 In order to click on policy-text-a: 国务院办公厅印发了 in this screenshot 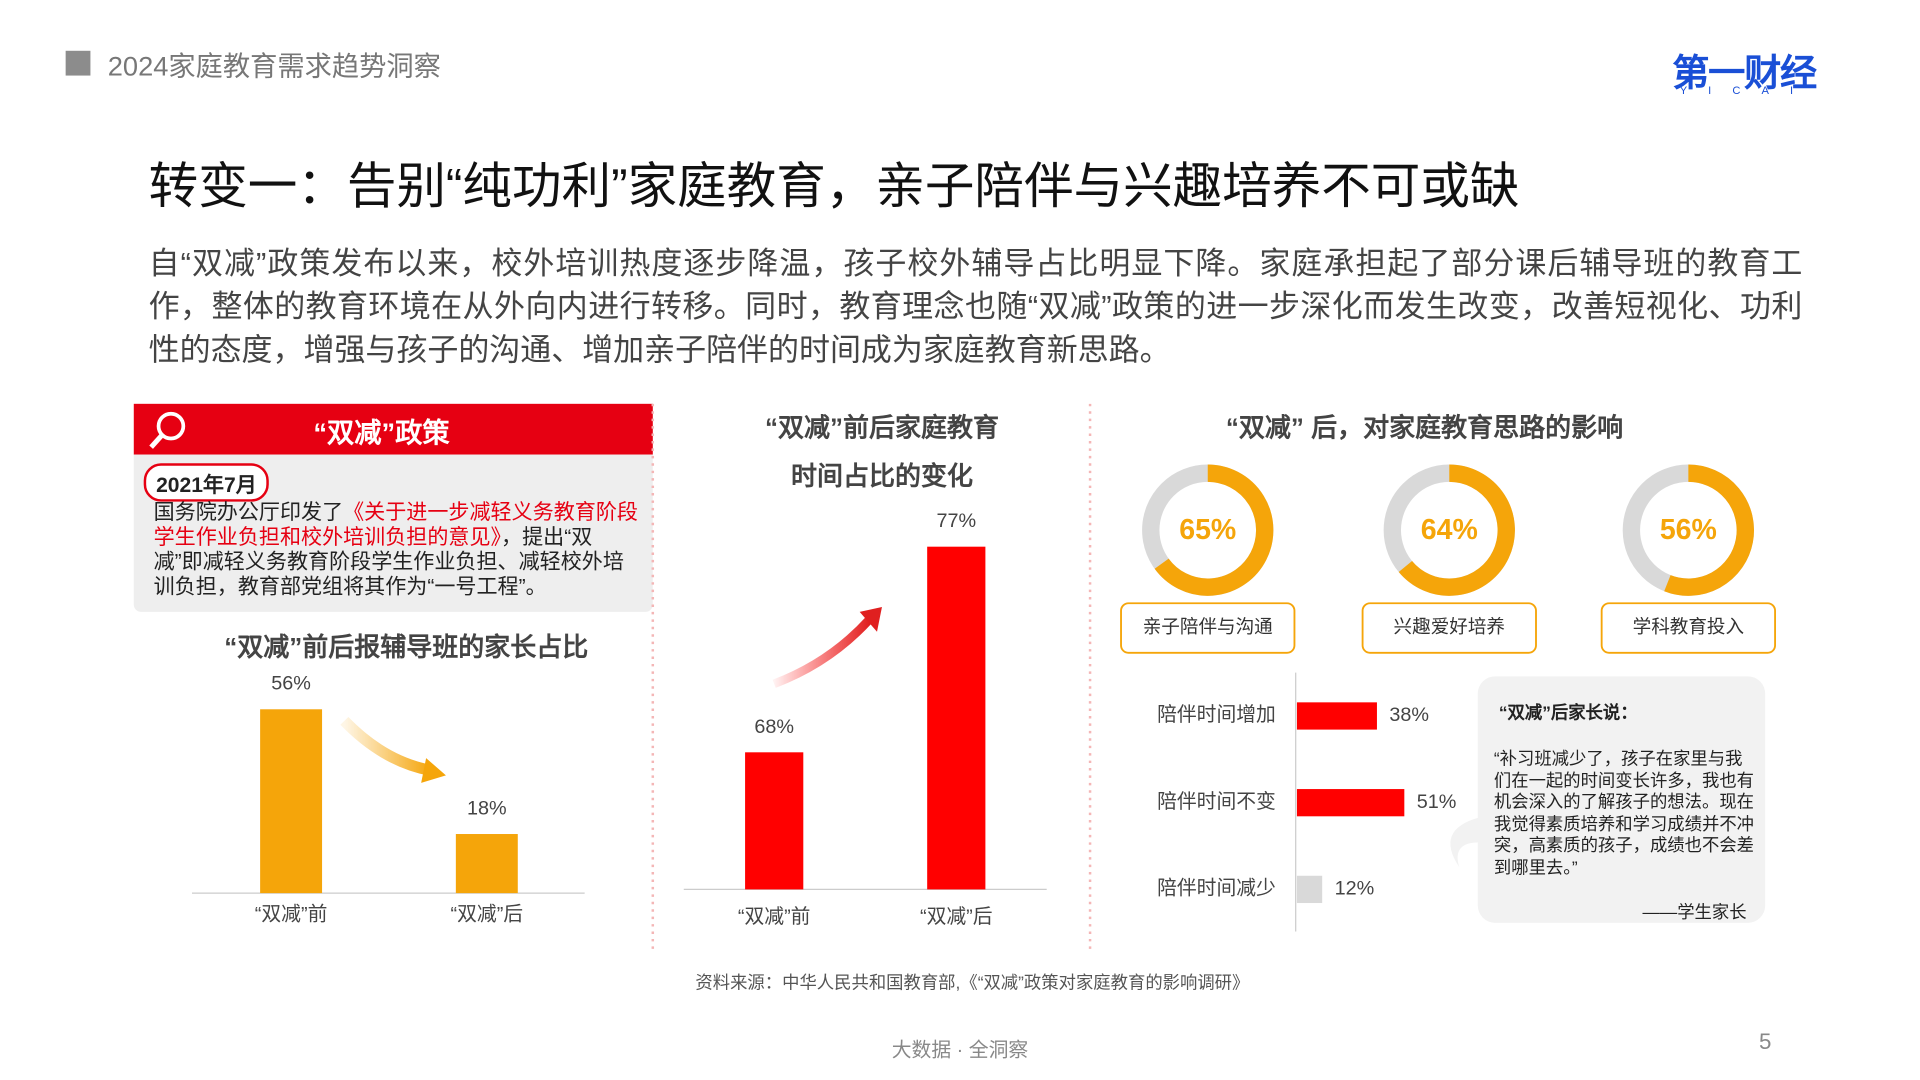, I will do `click(248, 512)`.